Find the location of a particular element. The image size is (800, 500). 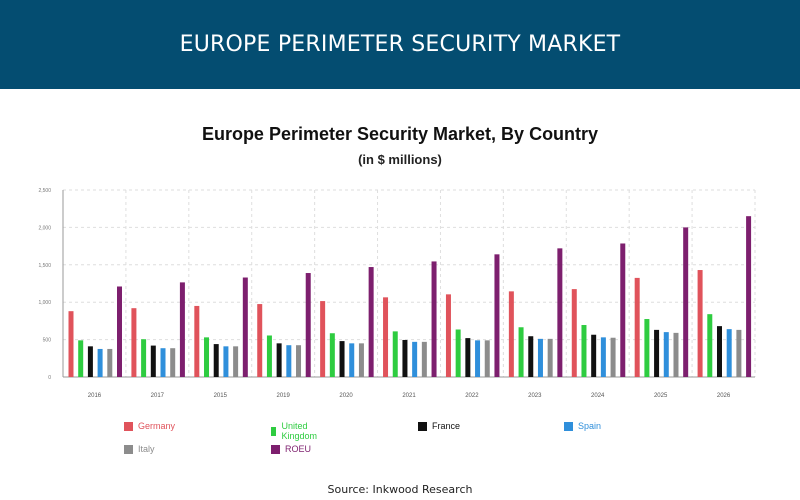

legend-label: ROEU is located at coordinates (298, 449).